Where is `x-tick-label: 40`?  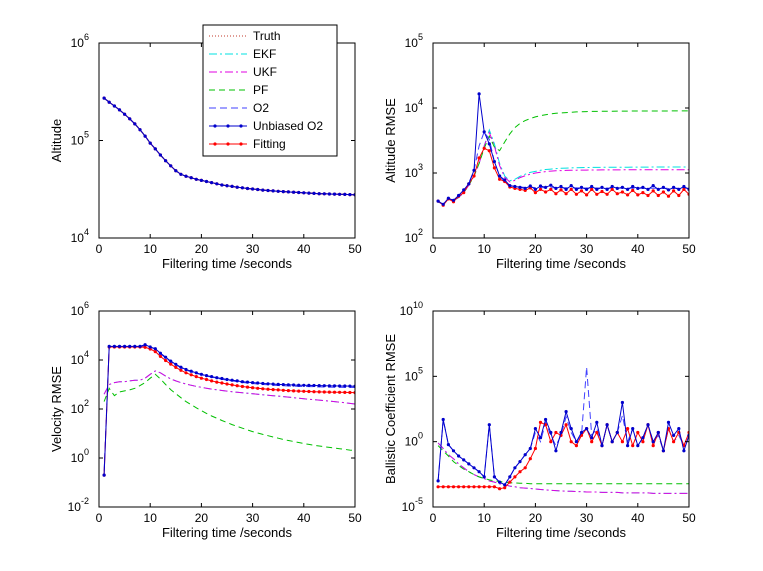 x-tick-label: 40 is located at coordinates (304, 249).